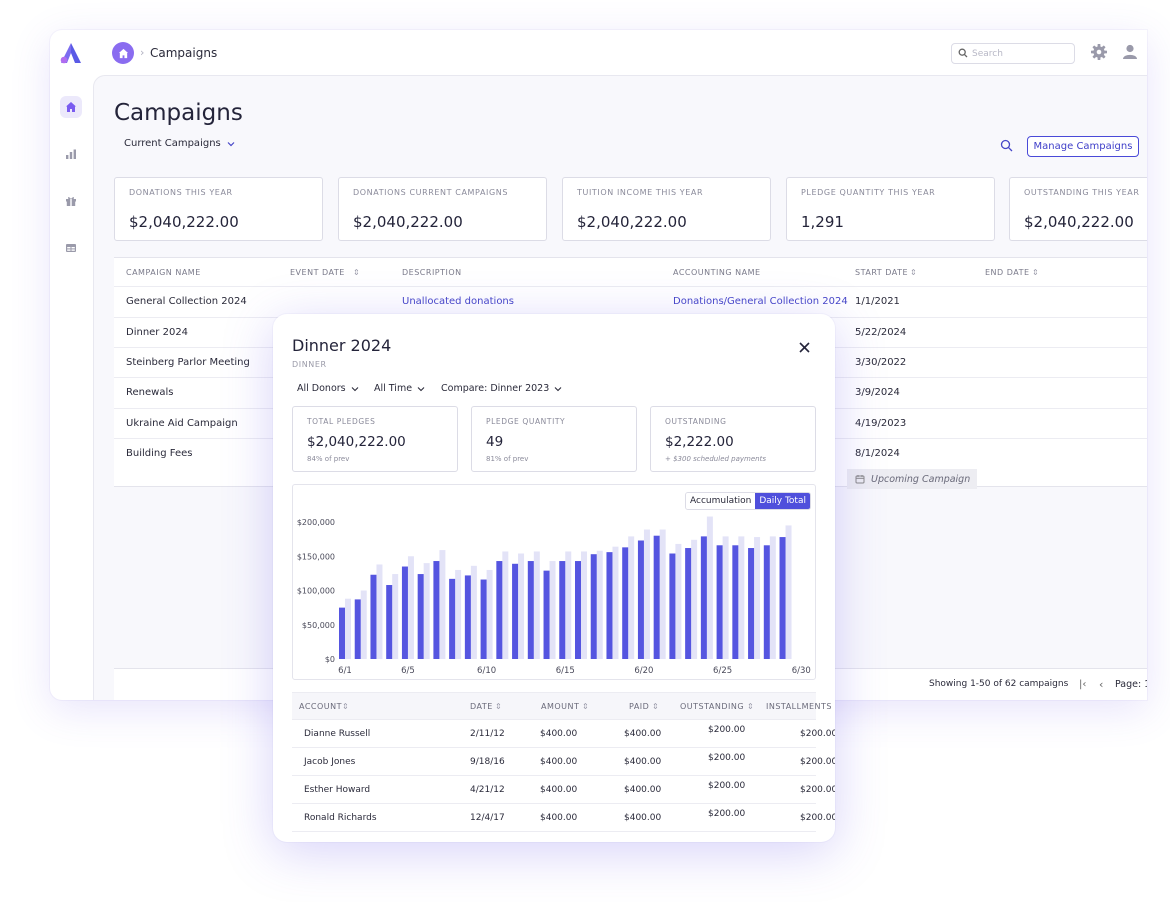 Image resolution: width=1170 pixels, height=902 pixels. What do you see at coordinates (1007, 272) in the screenshot?
I see `column-header-end-date: END DATE` at bounding box center [1007, 272].